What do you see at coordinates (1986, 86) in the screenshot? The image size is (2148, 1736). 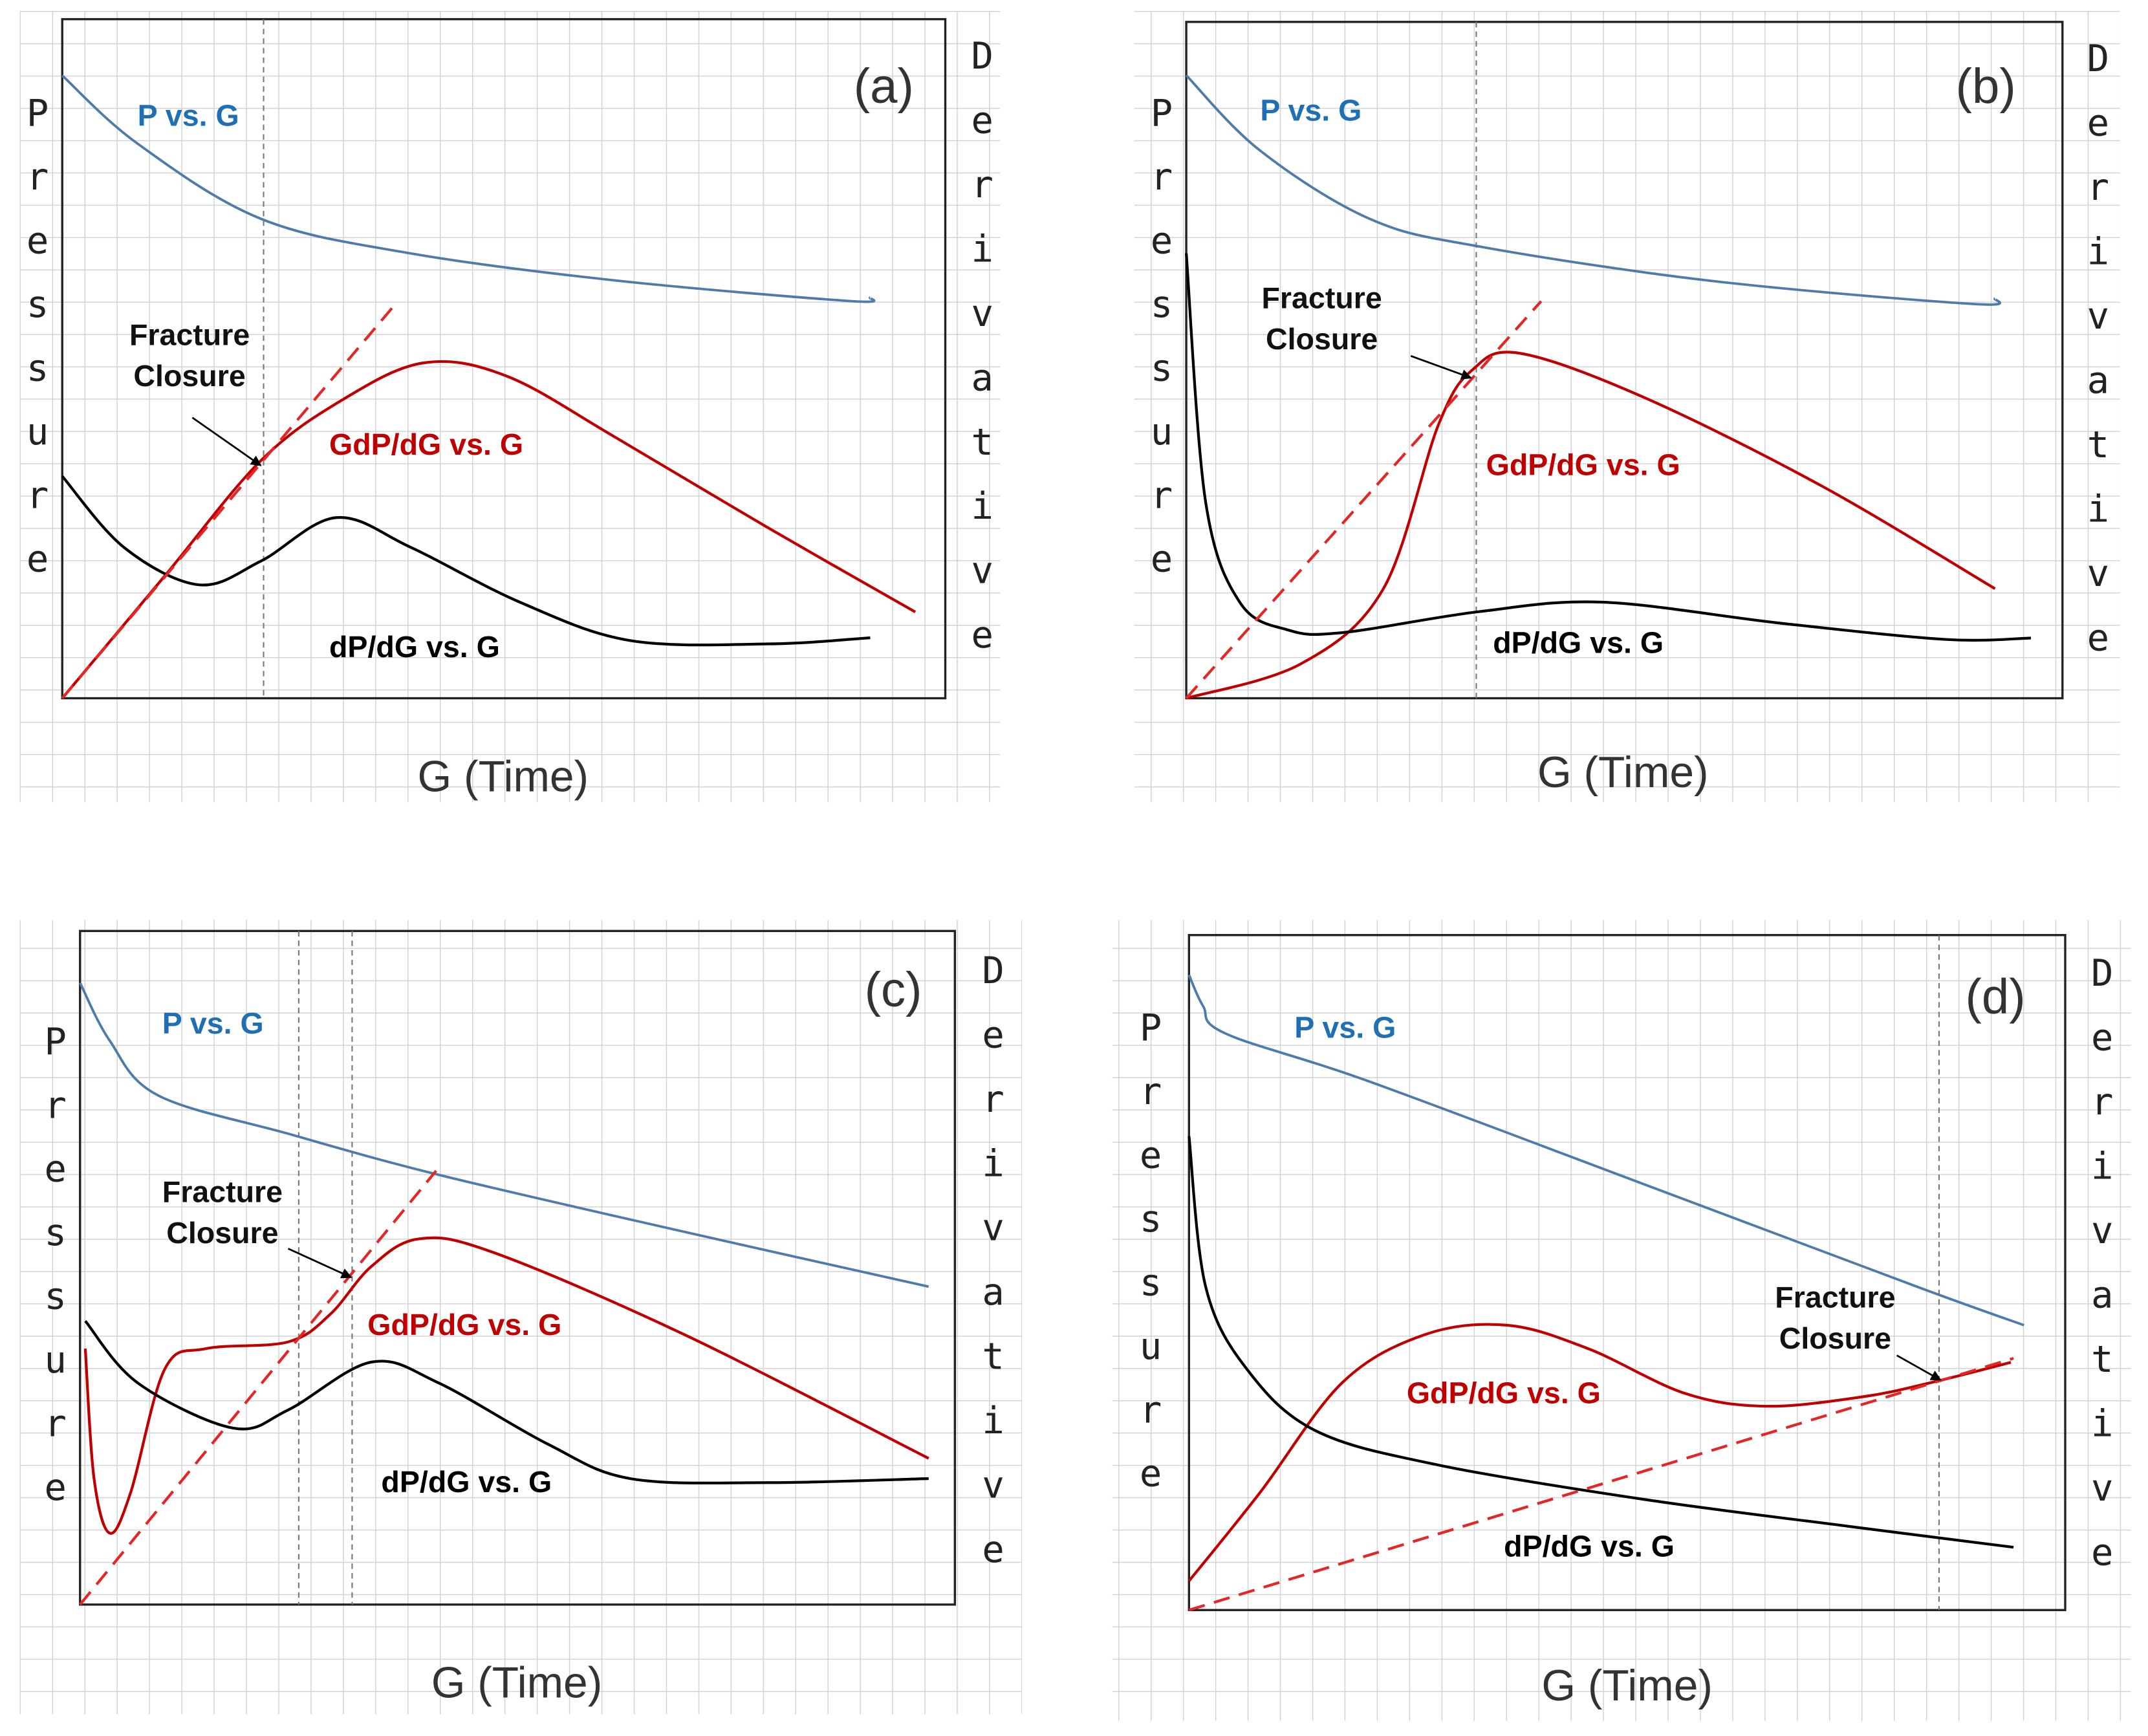 I see `panel-letter: (b)` at bounding box center [1986, 86].